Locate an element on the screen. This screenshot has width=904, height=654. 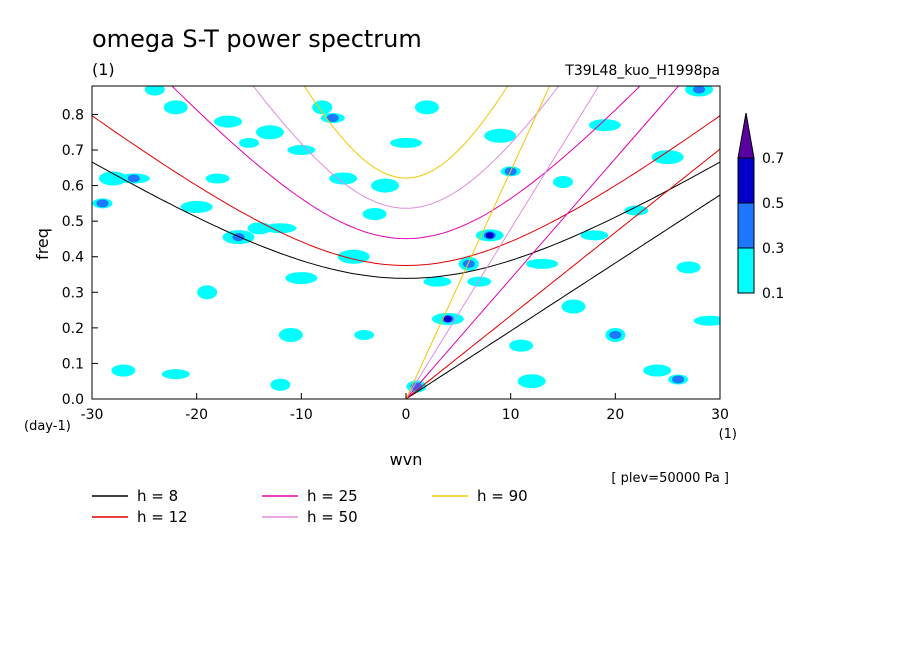
colorbar-label: 0.1 is located at coordinates (773, 294).